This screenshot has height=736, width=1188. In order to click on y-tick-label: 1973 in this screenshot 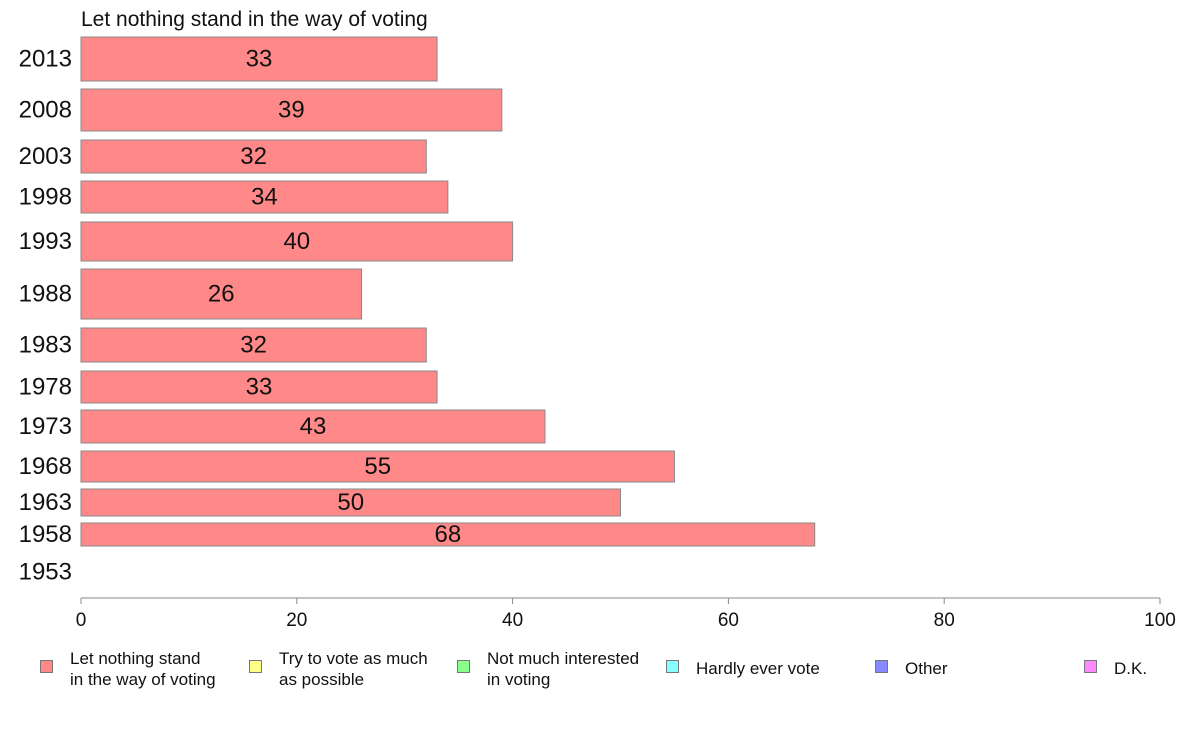, I will do `click(45, 426)`.